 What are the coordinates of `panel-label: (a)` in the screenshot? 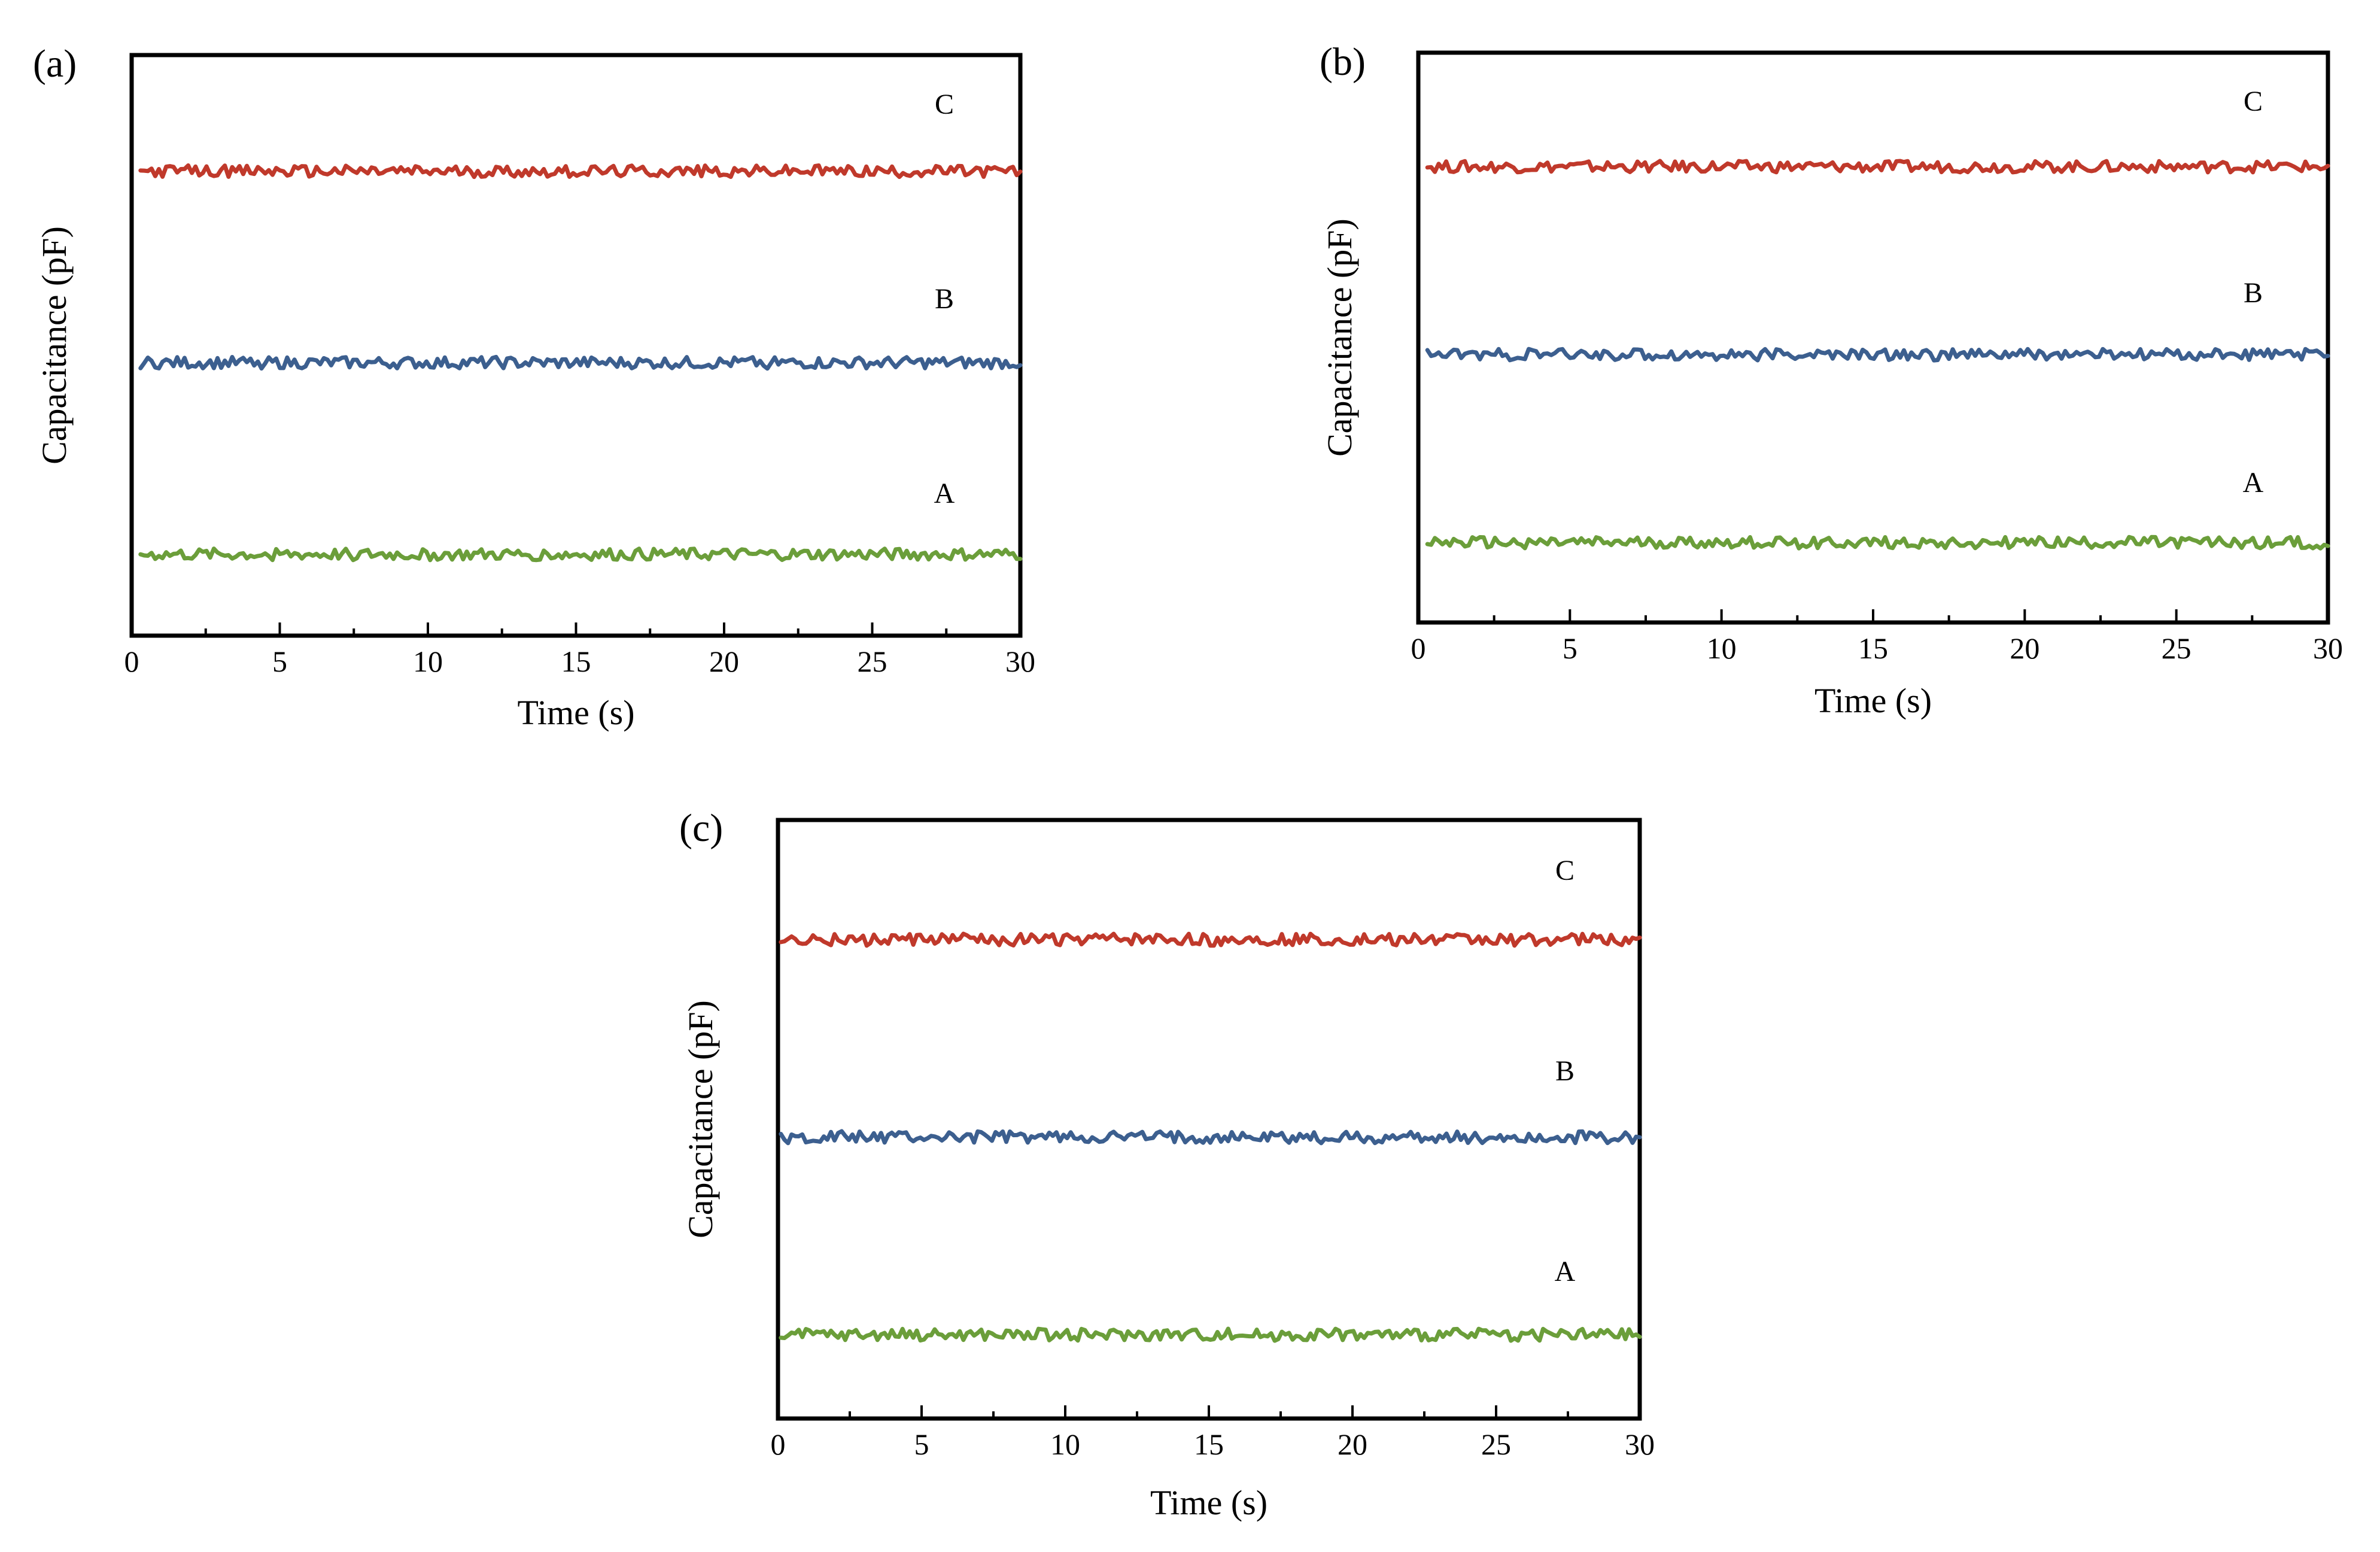 It's located at (55, 64).